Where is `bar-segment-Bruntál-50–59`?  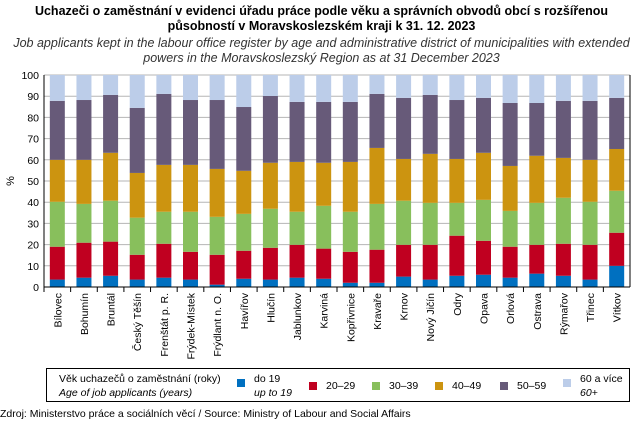 bar-segment-Bruntál-50–59 is located at coordinates (111, 123).